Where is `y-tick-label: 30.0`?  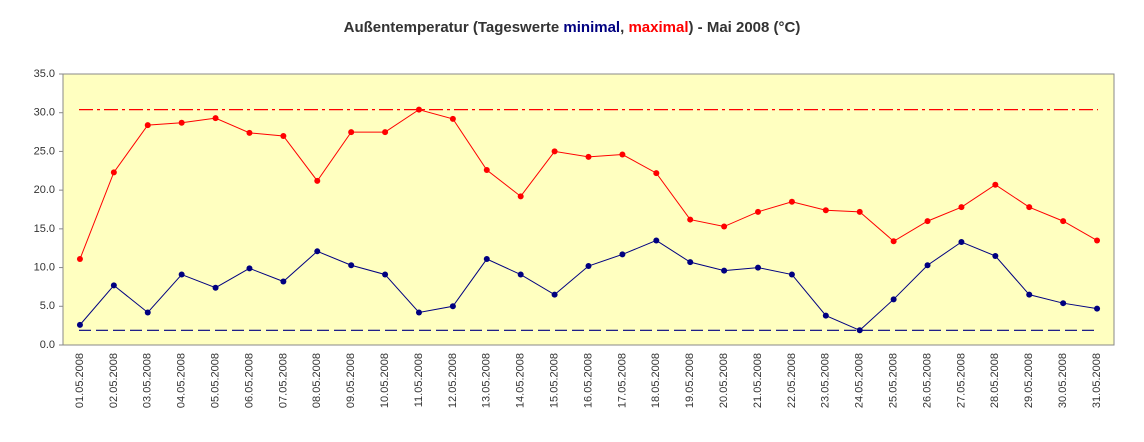
y-tick-label: 30.0 is located at coordinates (44, 113).